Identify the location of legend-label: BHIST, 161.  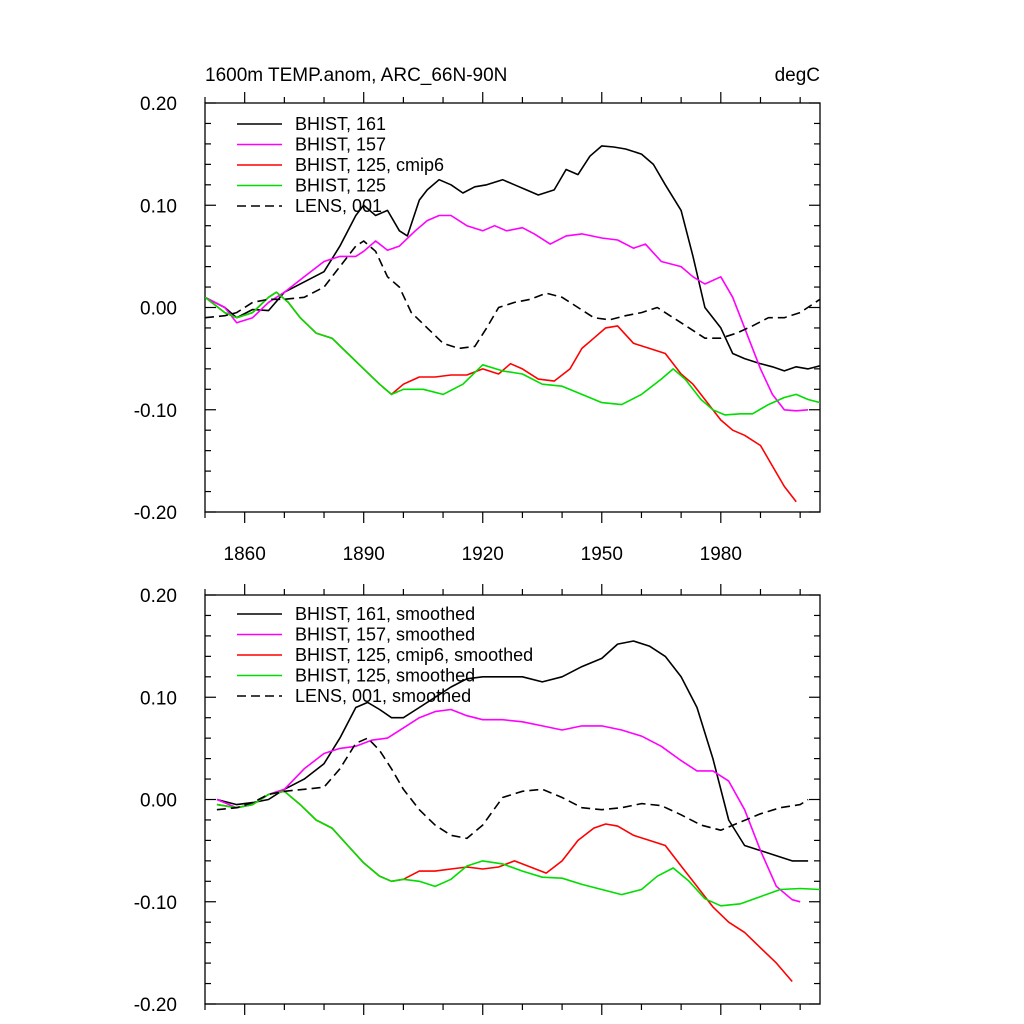
(340, 124).